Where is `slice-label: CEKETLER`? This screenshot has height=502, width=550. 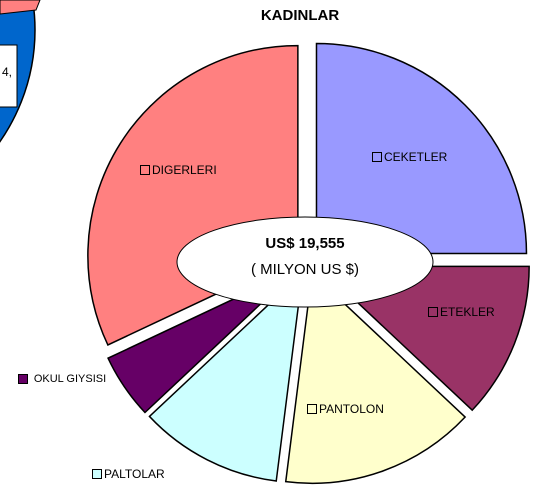
slice-label: CEKETLER is located at coordinates (409, 157).